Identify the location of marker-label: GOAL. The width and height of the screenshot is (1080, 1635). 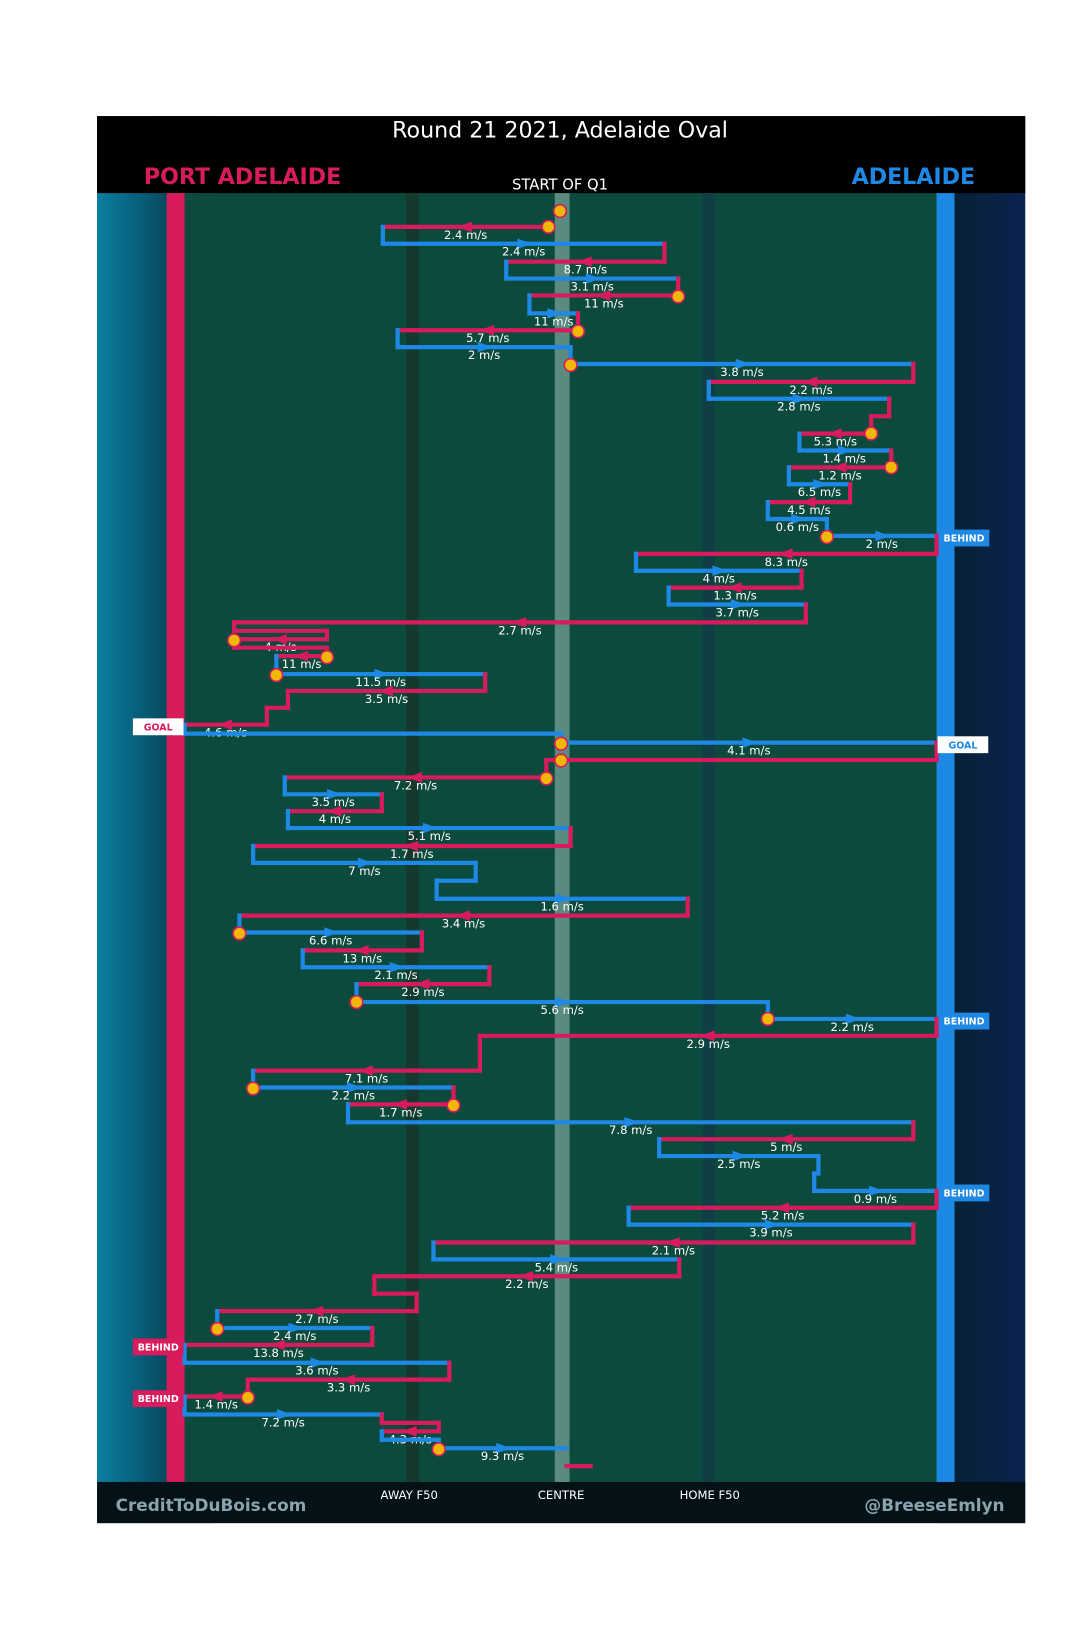
(158, 727).